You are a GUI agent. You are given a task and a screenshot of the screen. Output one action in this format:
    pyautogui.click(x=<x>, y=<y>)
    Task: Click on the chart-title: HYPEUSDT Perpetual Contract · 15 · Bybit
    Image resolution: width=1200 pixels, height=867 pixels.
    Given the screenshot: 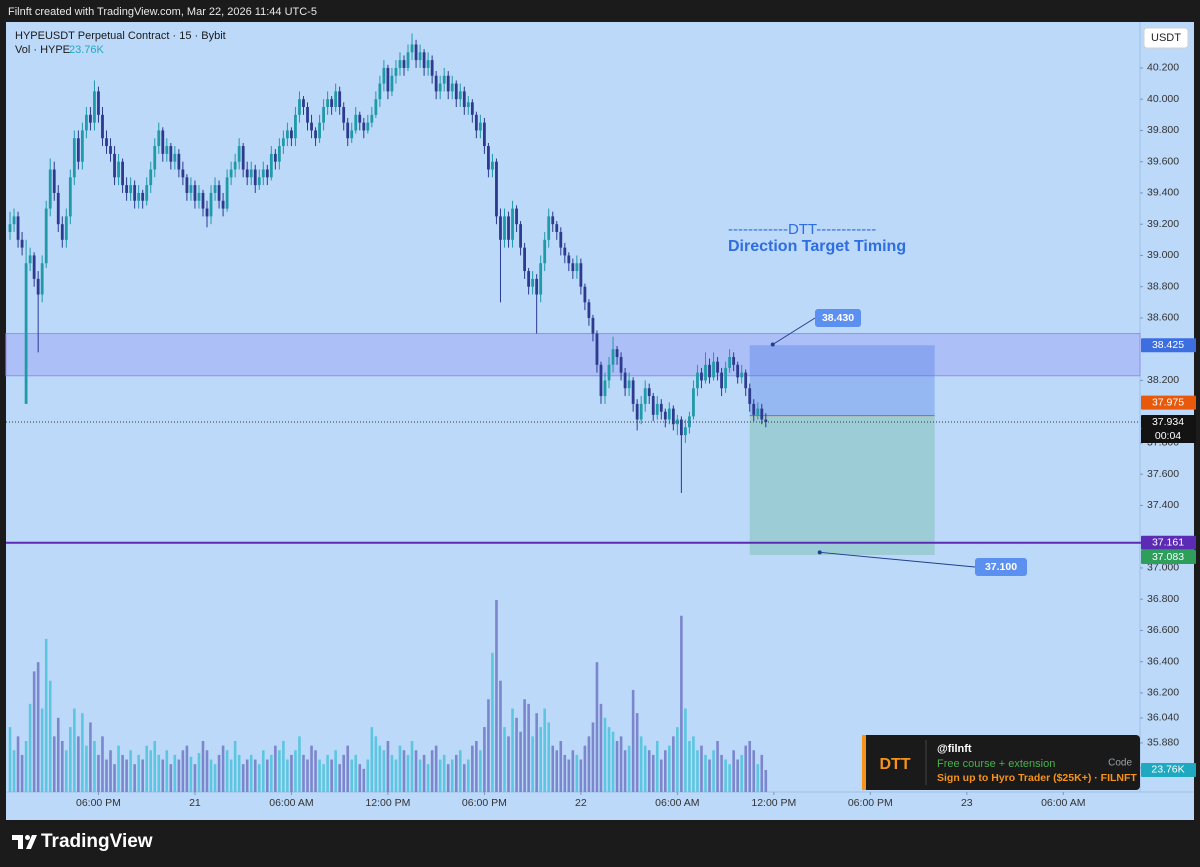 What is the action you would take?
    pyautogui.click(x=120, y=36)
    